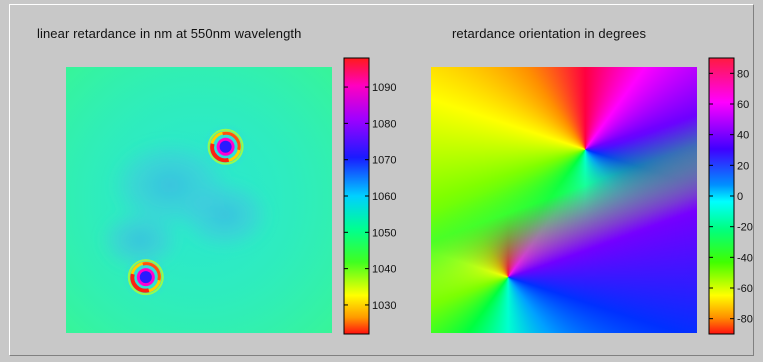 The height and width of the screenshot is (362, 763). What do you see at coordinates (745, 320) in the screenshot?
I see `orientation-tick-label: -80` at bounding box center [745, 320].